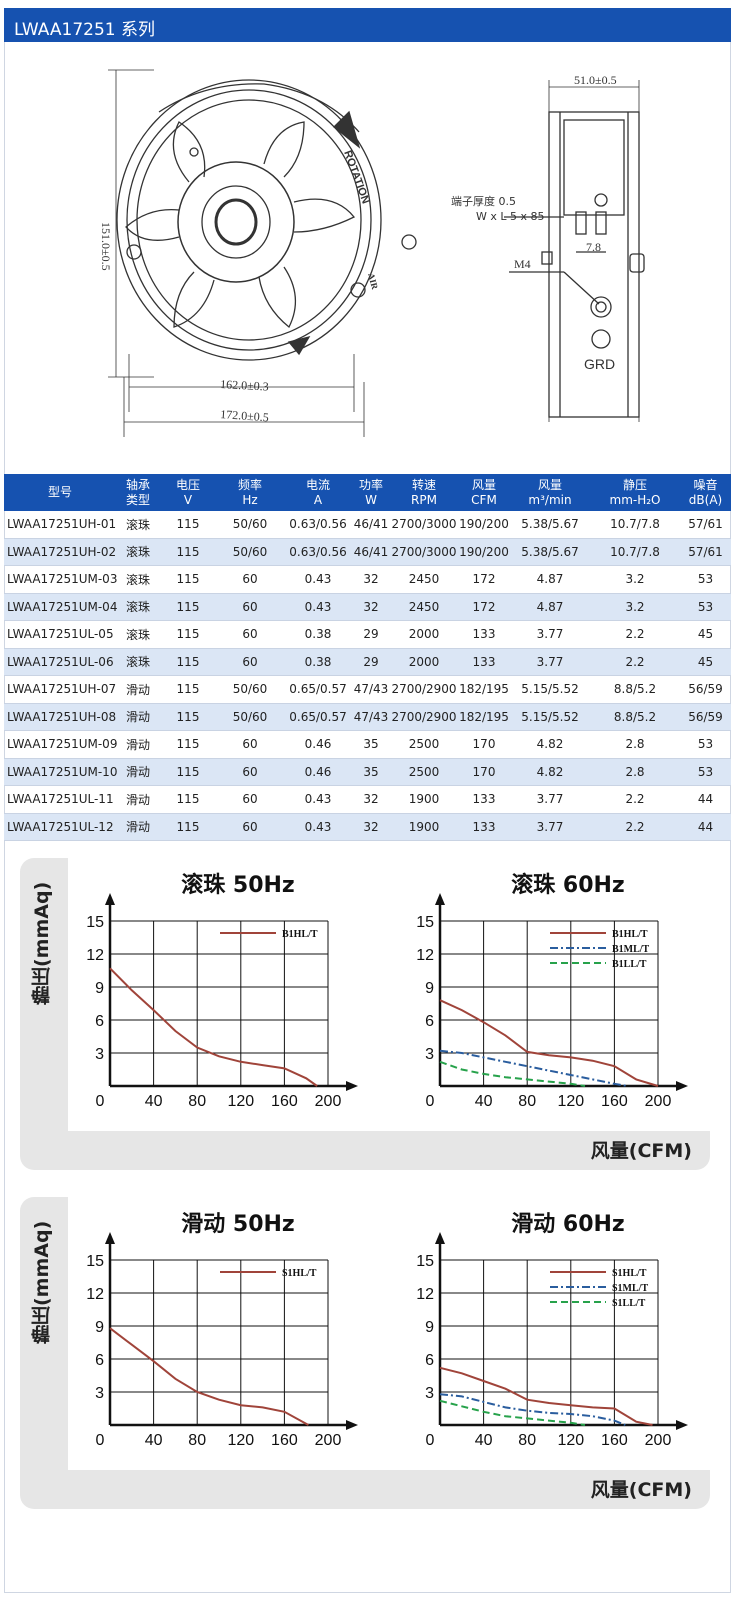 This screenshot has height=1600, width=745. Describe the element at coordinates (484, 499) in the screenshot. I see `header-unit: CFM` at that location.